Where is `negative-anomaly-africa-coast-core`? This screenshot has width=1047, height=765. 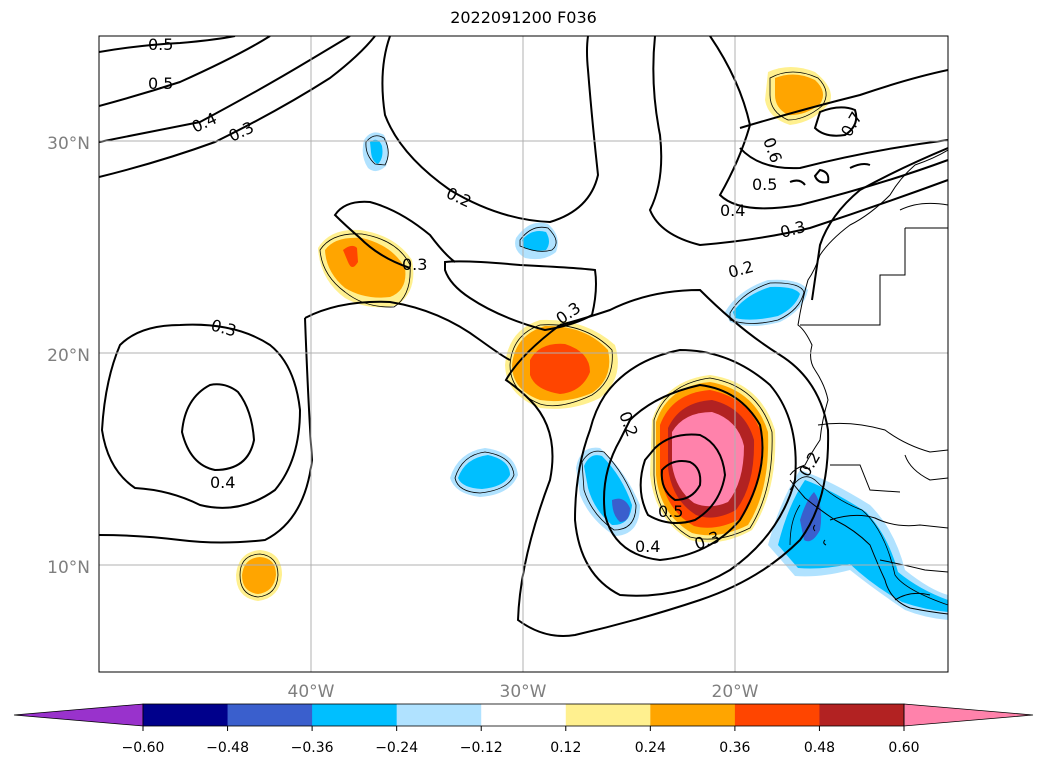
negative-anomaly-africa-coast-core is located at coordinates (863, 546).